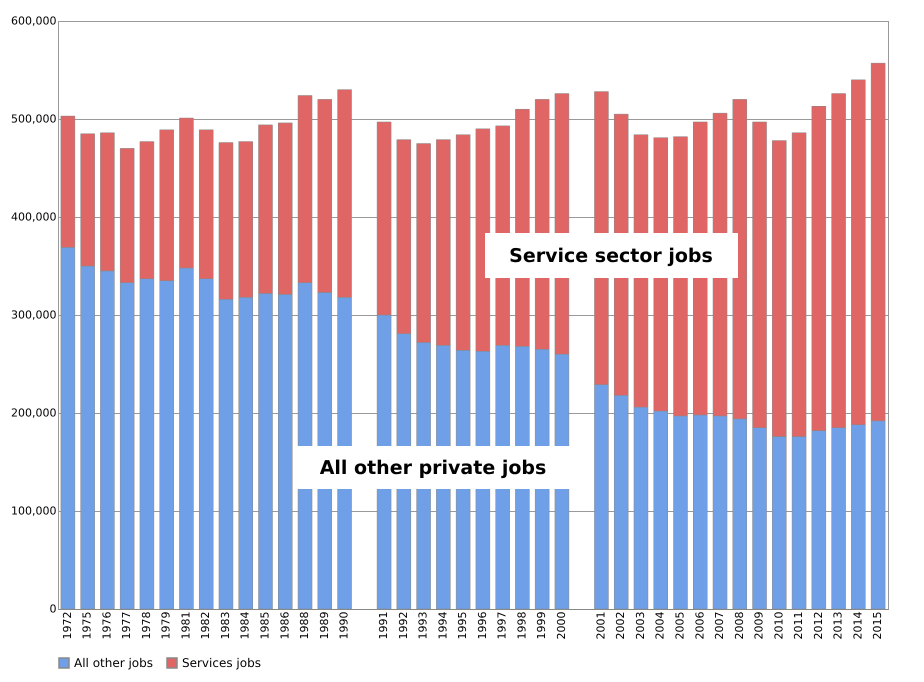 The width and height of the screenshot is (924, 682). Describe the element at coordinates (344, 626) in the screenshot. I see `x-tick-label: 1990` at that location.